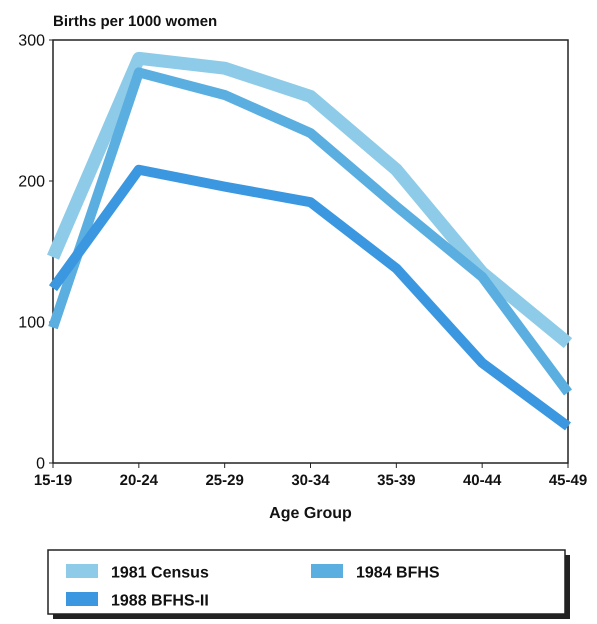 This screenshot has height=624, width=597. What do you see at coordinates (310, 513) in the screenshot?
I see `x-axis-title: Age Group` at bounding box center [310, 513].